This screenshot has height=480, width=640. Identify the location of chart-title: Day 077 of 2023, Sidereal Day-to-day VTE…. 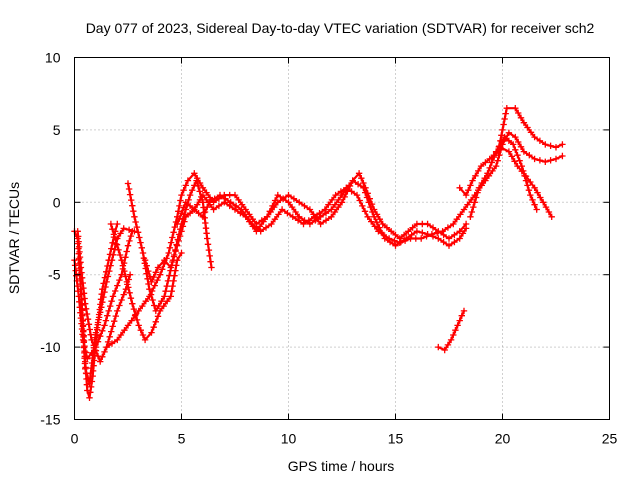
(340, 28).